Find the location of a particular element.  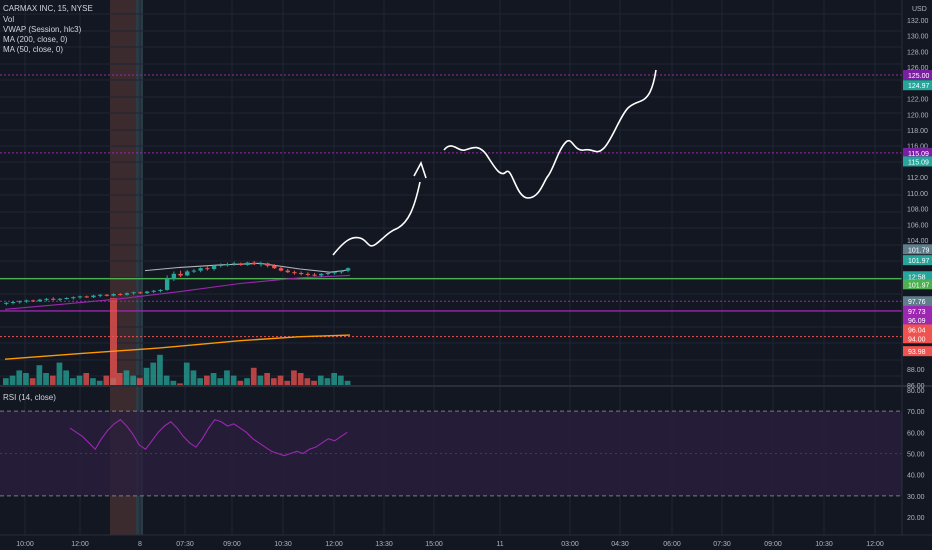

price-badge-label: 93.98 is located at coordinates (917, 352).